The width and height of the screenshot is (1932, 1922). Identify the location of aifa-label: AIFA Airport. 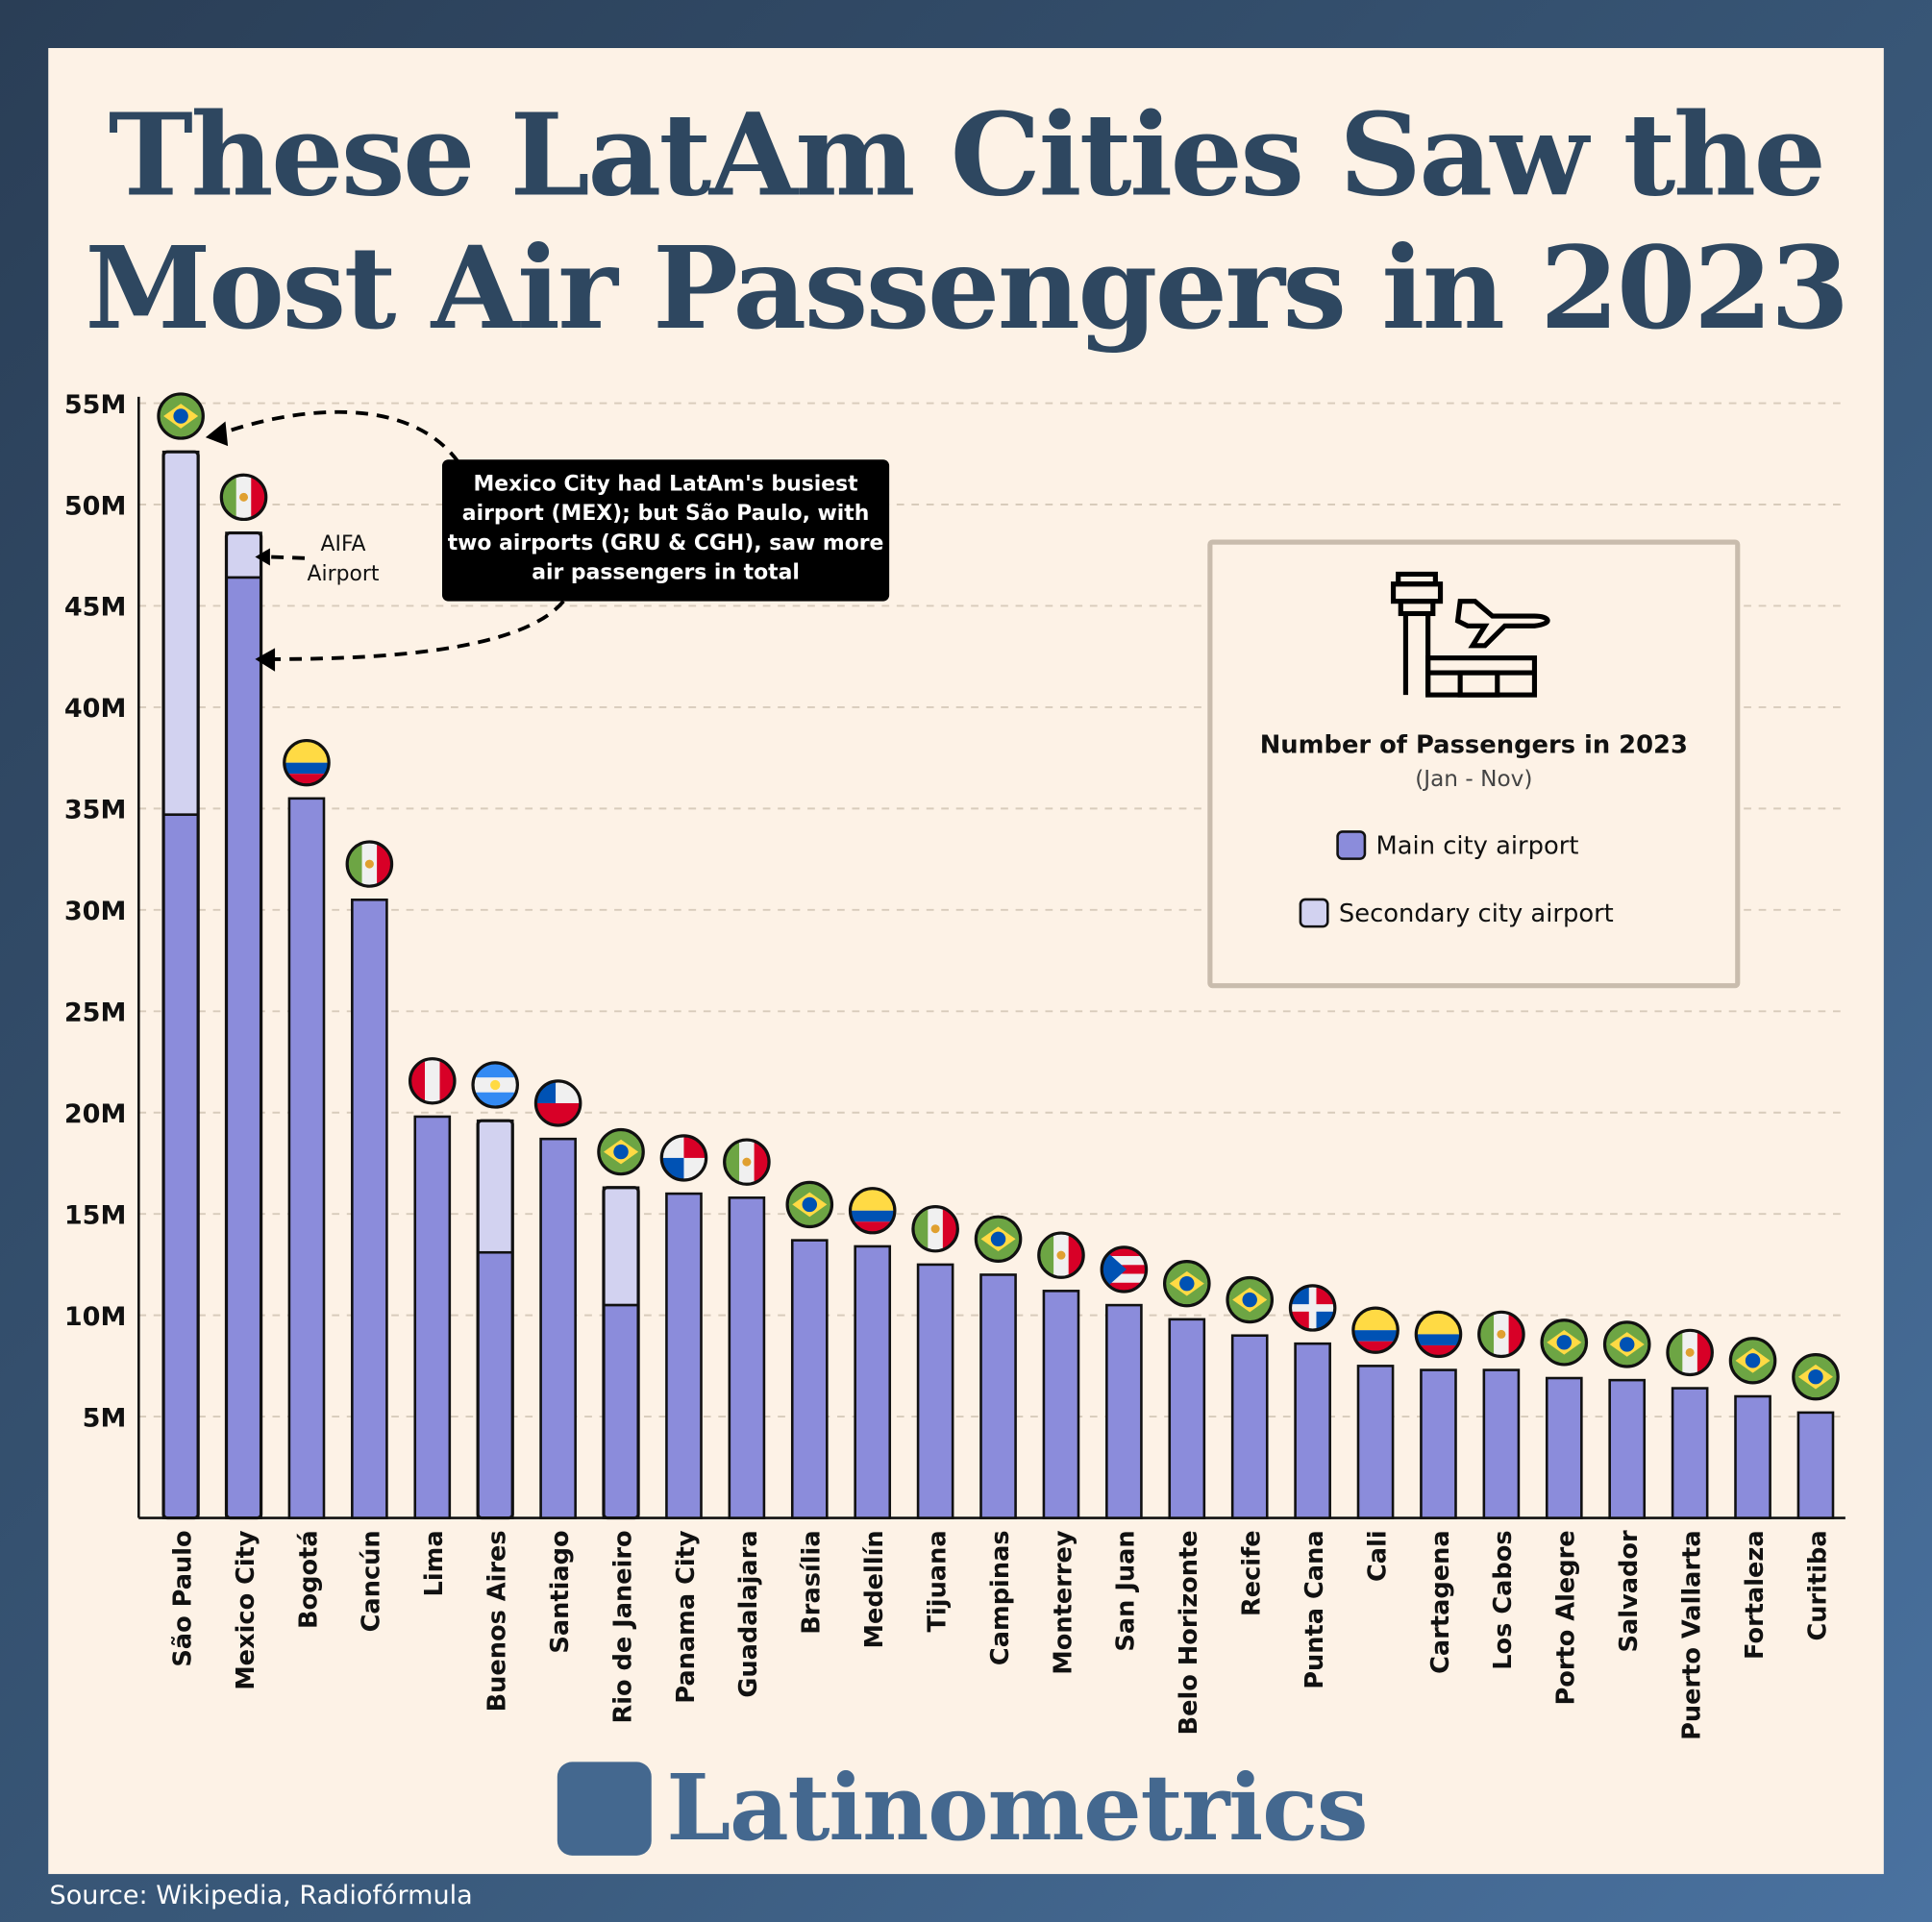
(344, 559).